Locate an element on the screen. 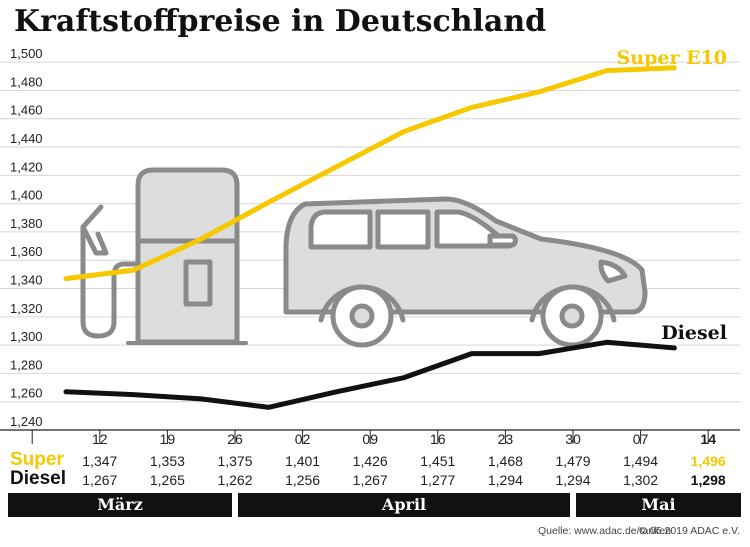 The width and height of the screenshot is (750, 547). x-axis: 12 19 26 02 09 16 23 30 07 14 is located at coordinates (370, 438).